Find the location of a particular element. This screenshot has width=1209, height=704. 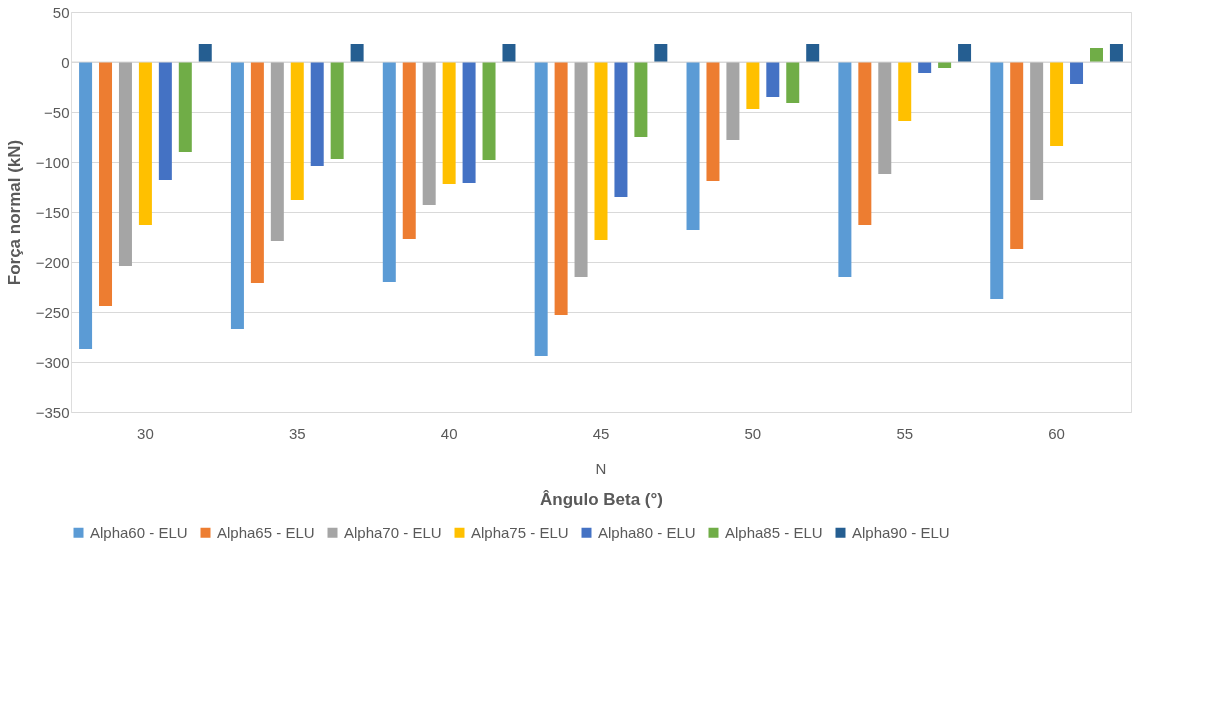

x-tick-label: 45 is located at coordinates (601, 433).